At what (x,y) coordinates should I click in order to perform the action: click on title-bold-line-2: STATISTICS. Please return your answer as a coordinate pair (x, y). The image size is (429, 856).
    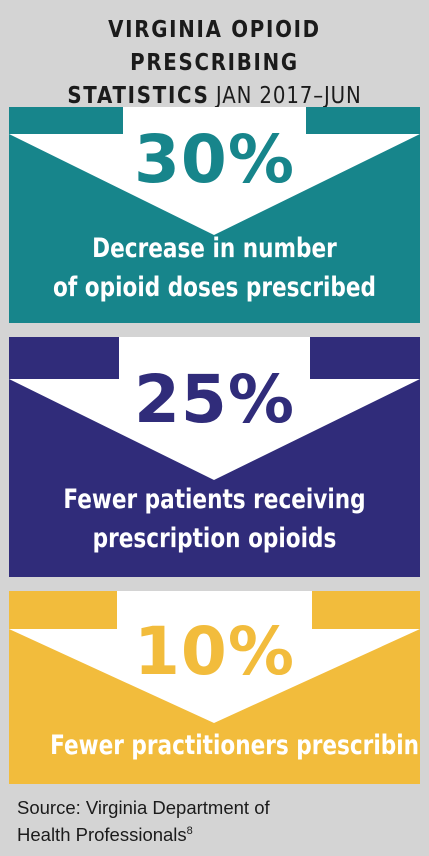
    Looking at the image, I should click on (138, 96).